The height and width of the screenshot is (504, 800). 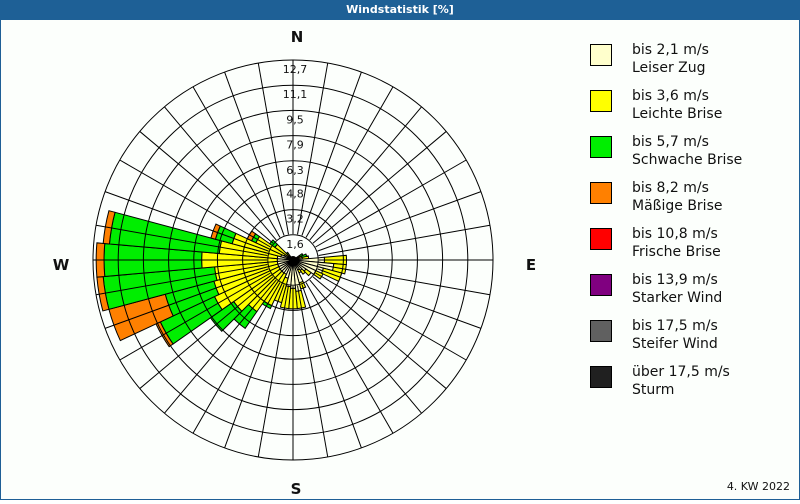 I want to click on legend-description: Schwache Brise, so click(x=687, y=160).